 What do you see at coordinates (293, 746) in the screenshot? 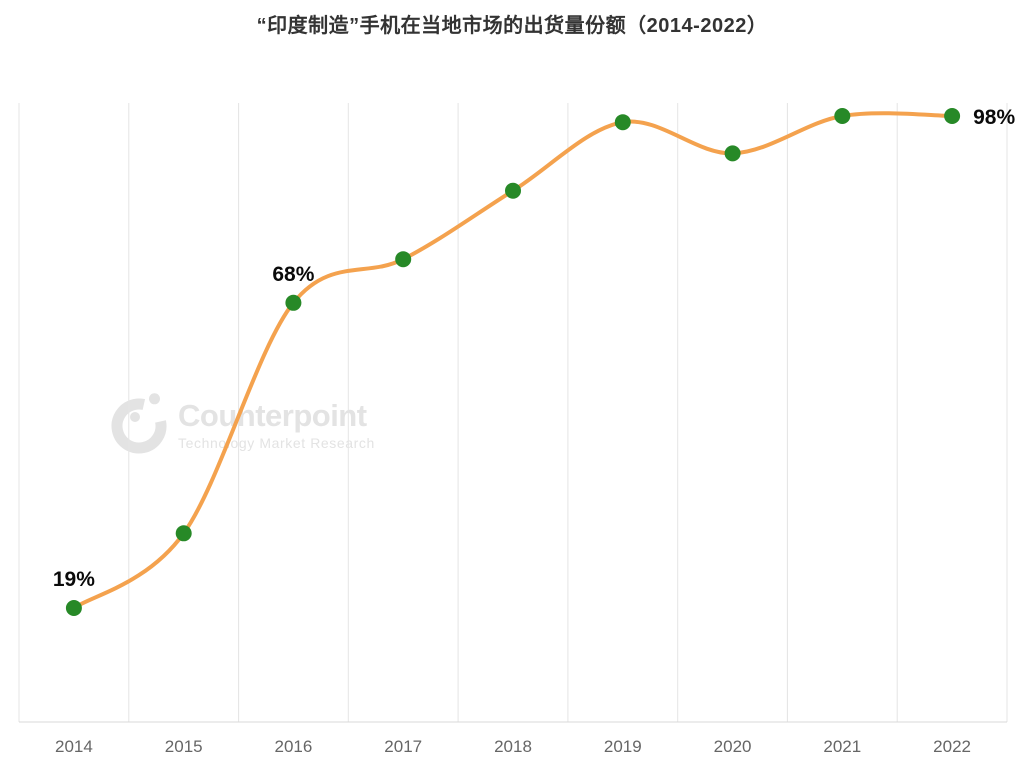
I see `x-tick-label: 2016` at bounding box center [293, 746].